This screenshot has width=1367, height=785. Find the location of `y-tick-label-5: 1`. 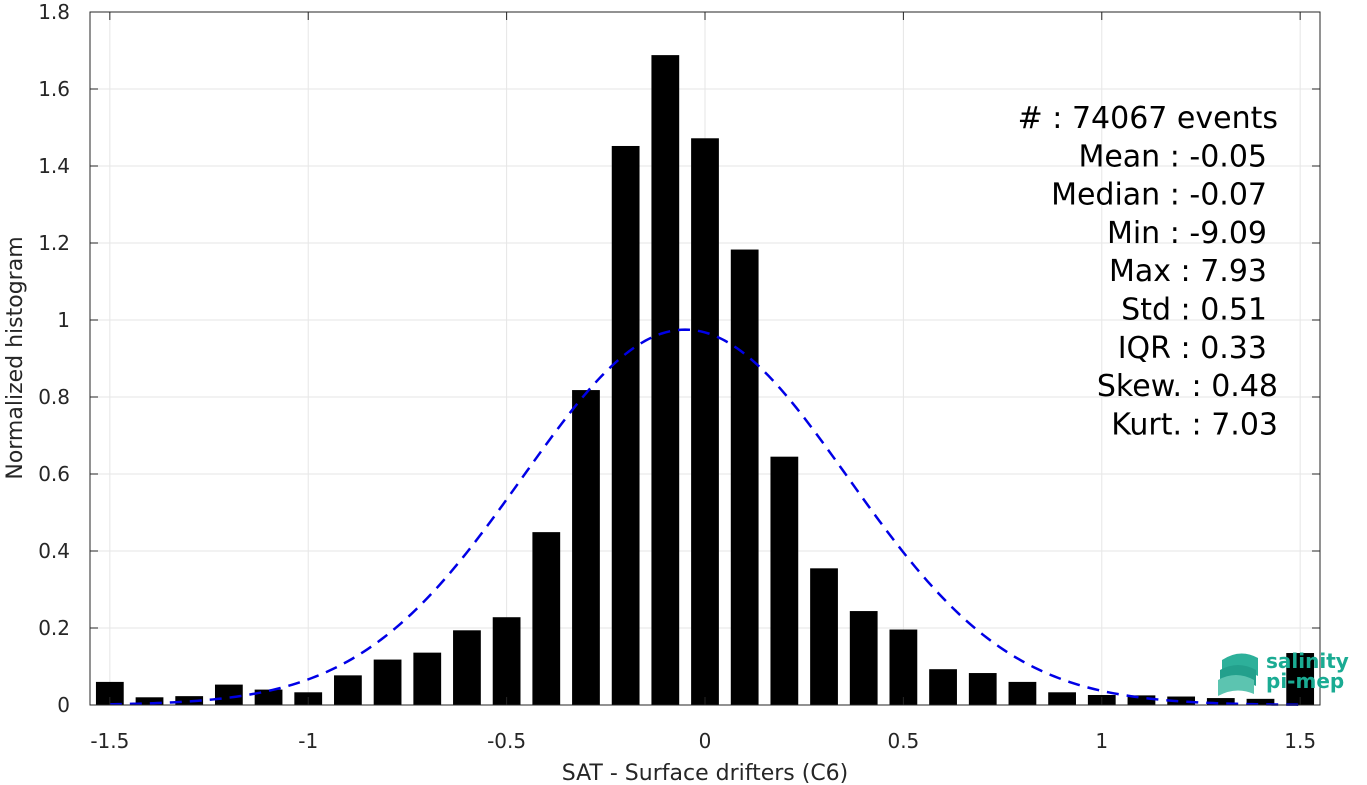

y-tick-label-5: 1 is located at coordinates (63, 320).